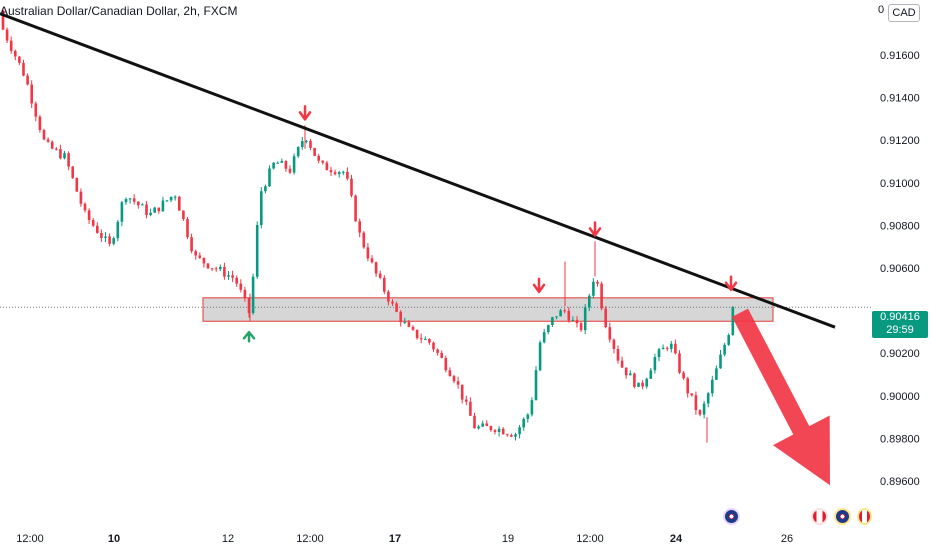 The image size is (932, 550). I want to click on bar-countdown: 29:59, so click(900, 330).